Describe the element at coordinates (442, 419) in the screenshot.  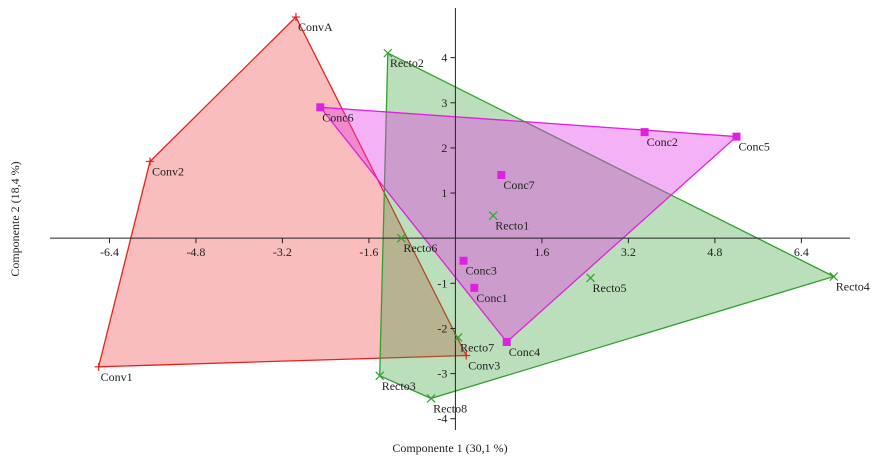
I see `y-tick-label: -4` at that location.